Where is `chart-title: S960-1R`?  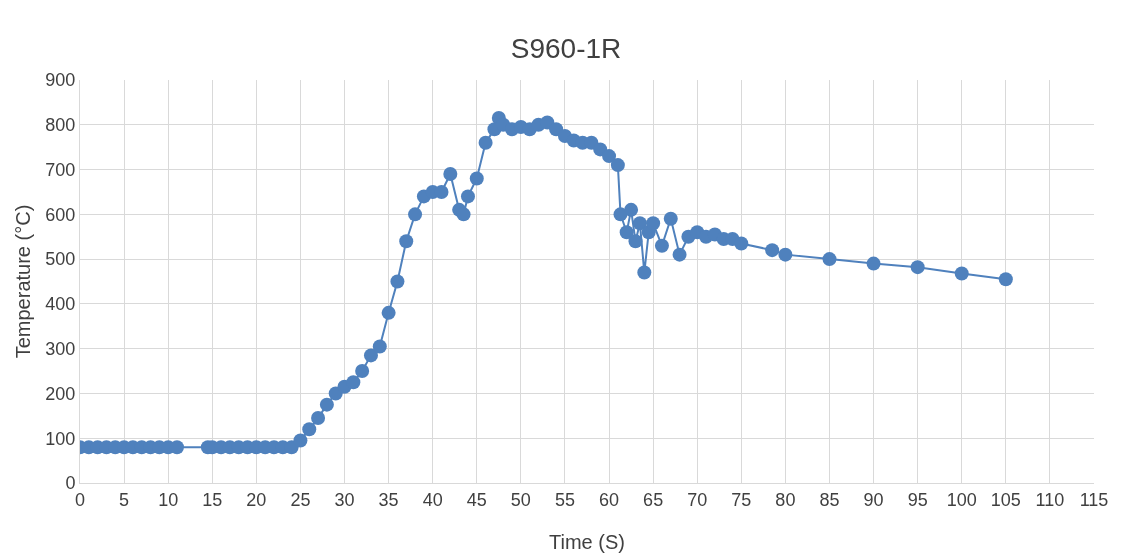
chart-title: S960-1R is located at coordinates (566, 49).